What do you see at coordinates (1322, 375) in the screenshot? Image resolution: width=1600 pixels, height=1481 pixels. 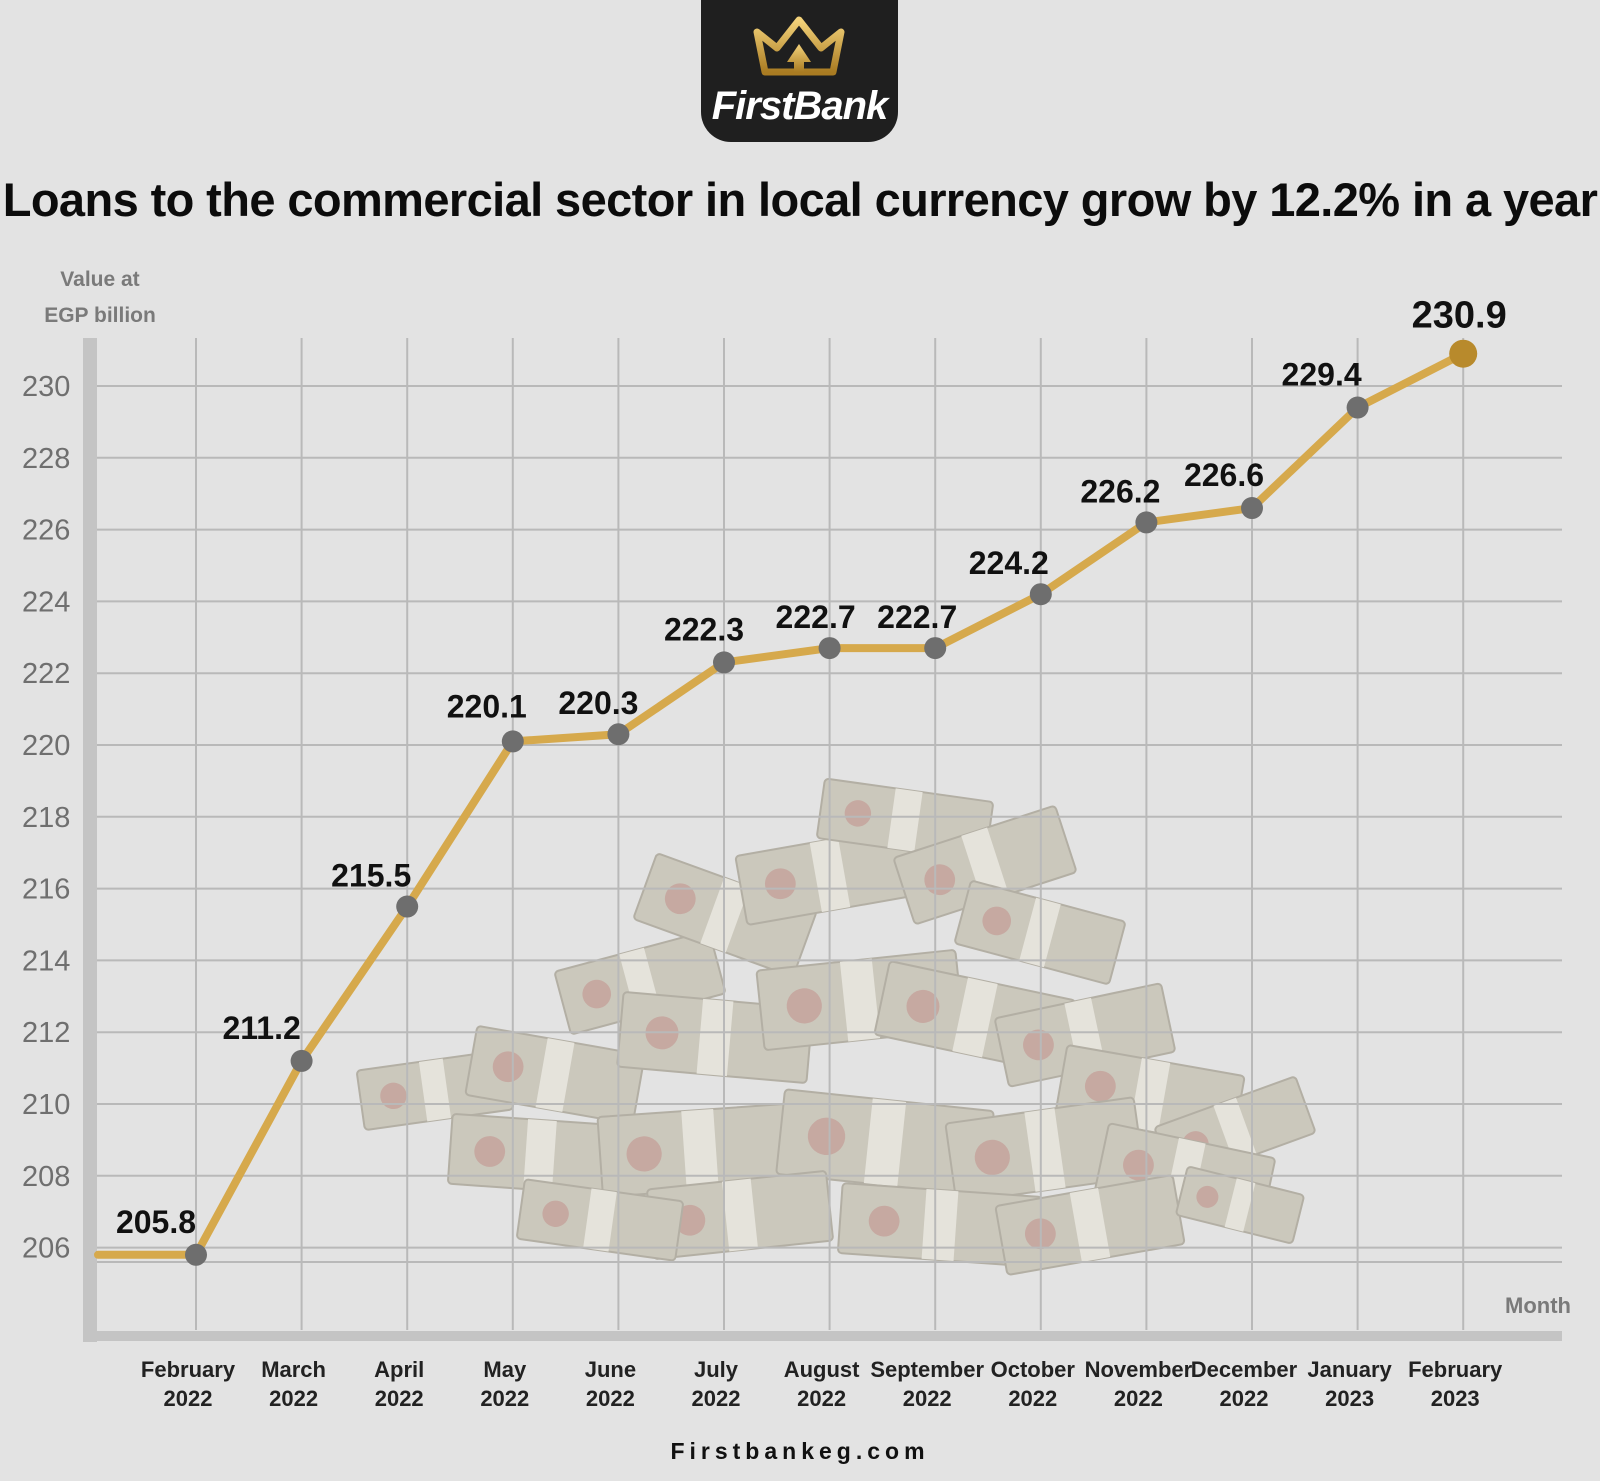 I see `data-label: 229.4` at bounding box center [1322, 375].